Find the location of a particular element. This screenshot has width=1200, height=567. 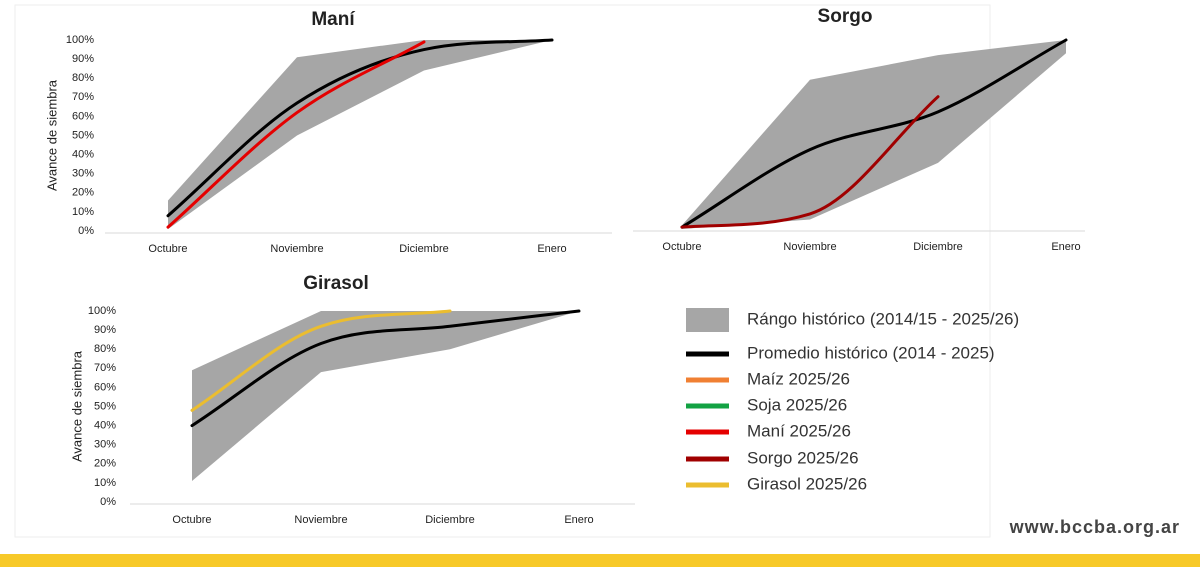

footer-bar is located at coordinates (600, 560).